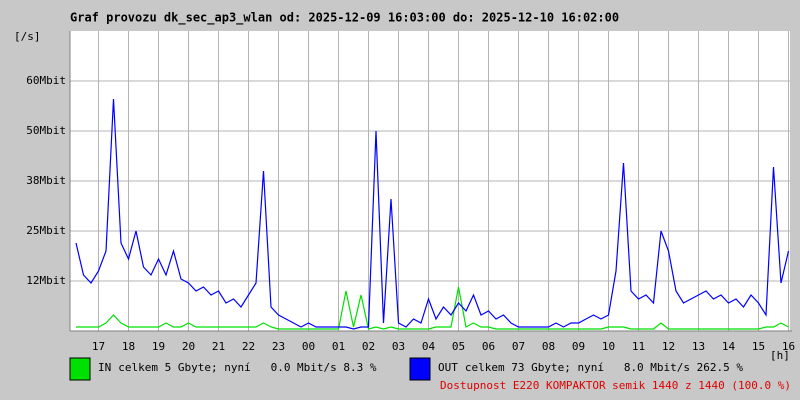 This screenshot has width=800, height=400. Describe the element at coordinates (368, 346) in the screenshot. I see `x-tick-label: 02` at that location.